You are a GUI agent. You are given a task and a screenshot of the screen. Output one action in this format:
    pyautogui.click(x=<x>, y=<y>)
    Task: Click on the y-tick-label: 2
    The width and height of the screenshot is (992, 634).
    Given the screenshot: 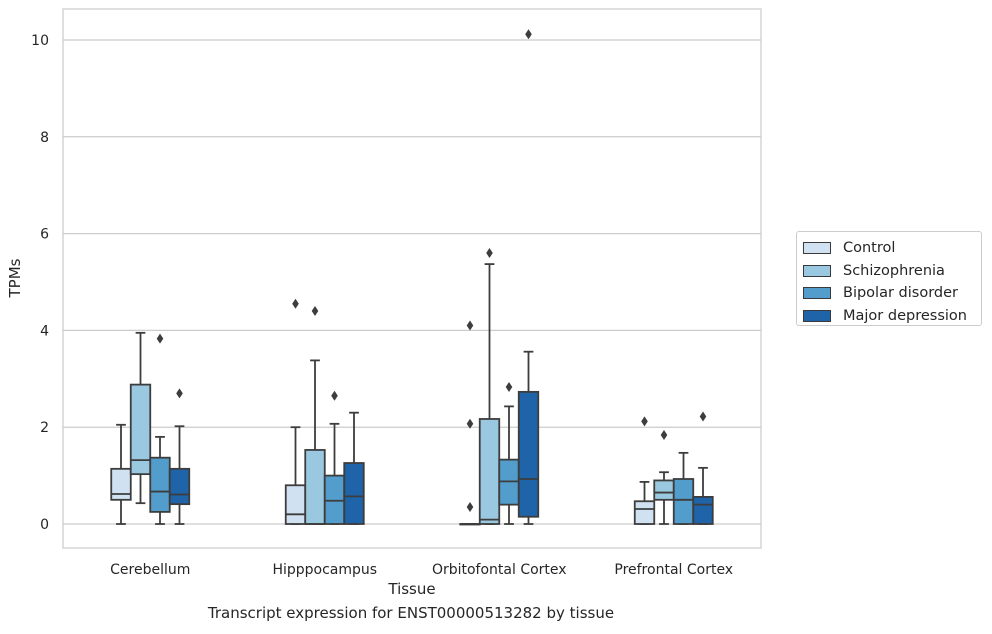 What is the action you would take?
    pyautogui.click(x=44, y=428)
    